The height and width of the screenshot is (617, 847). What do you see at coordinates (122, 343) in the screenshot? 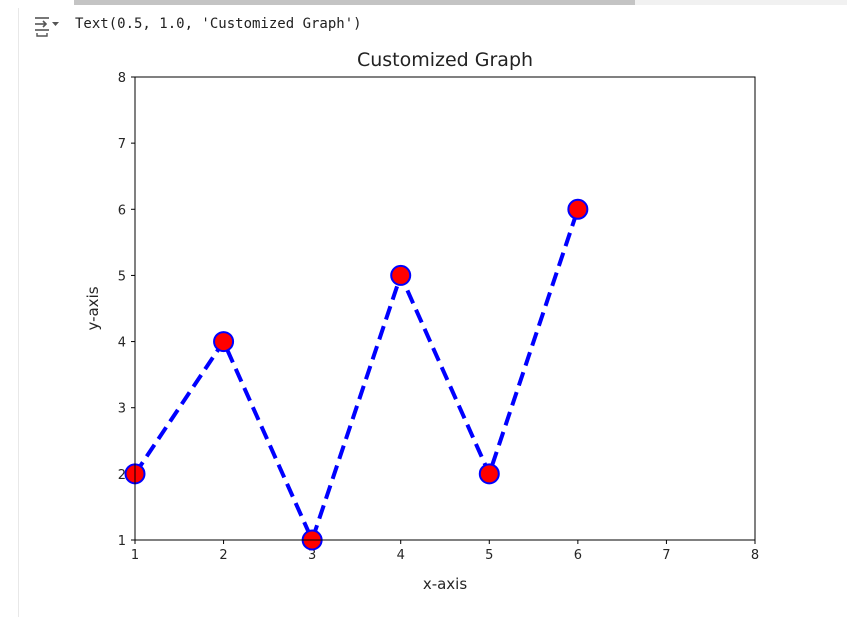
I see `y-tick-label: 4` at bounding box center [122, 343].